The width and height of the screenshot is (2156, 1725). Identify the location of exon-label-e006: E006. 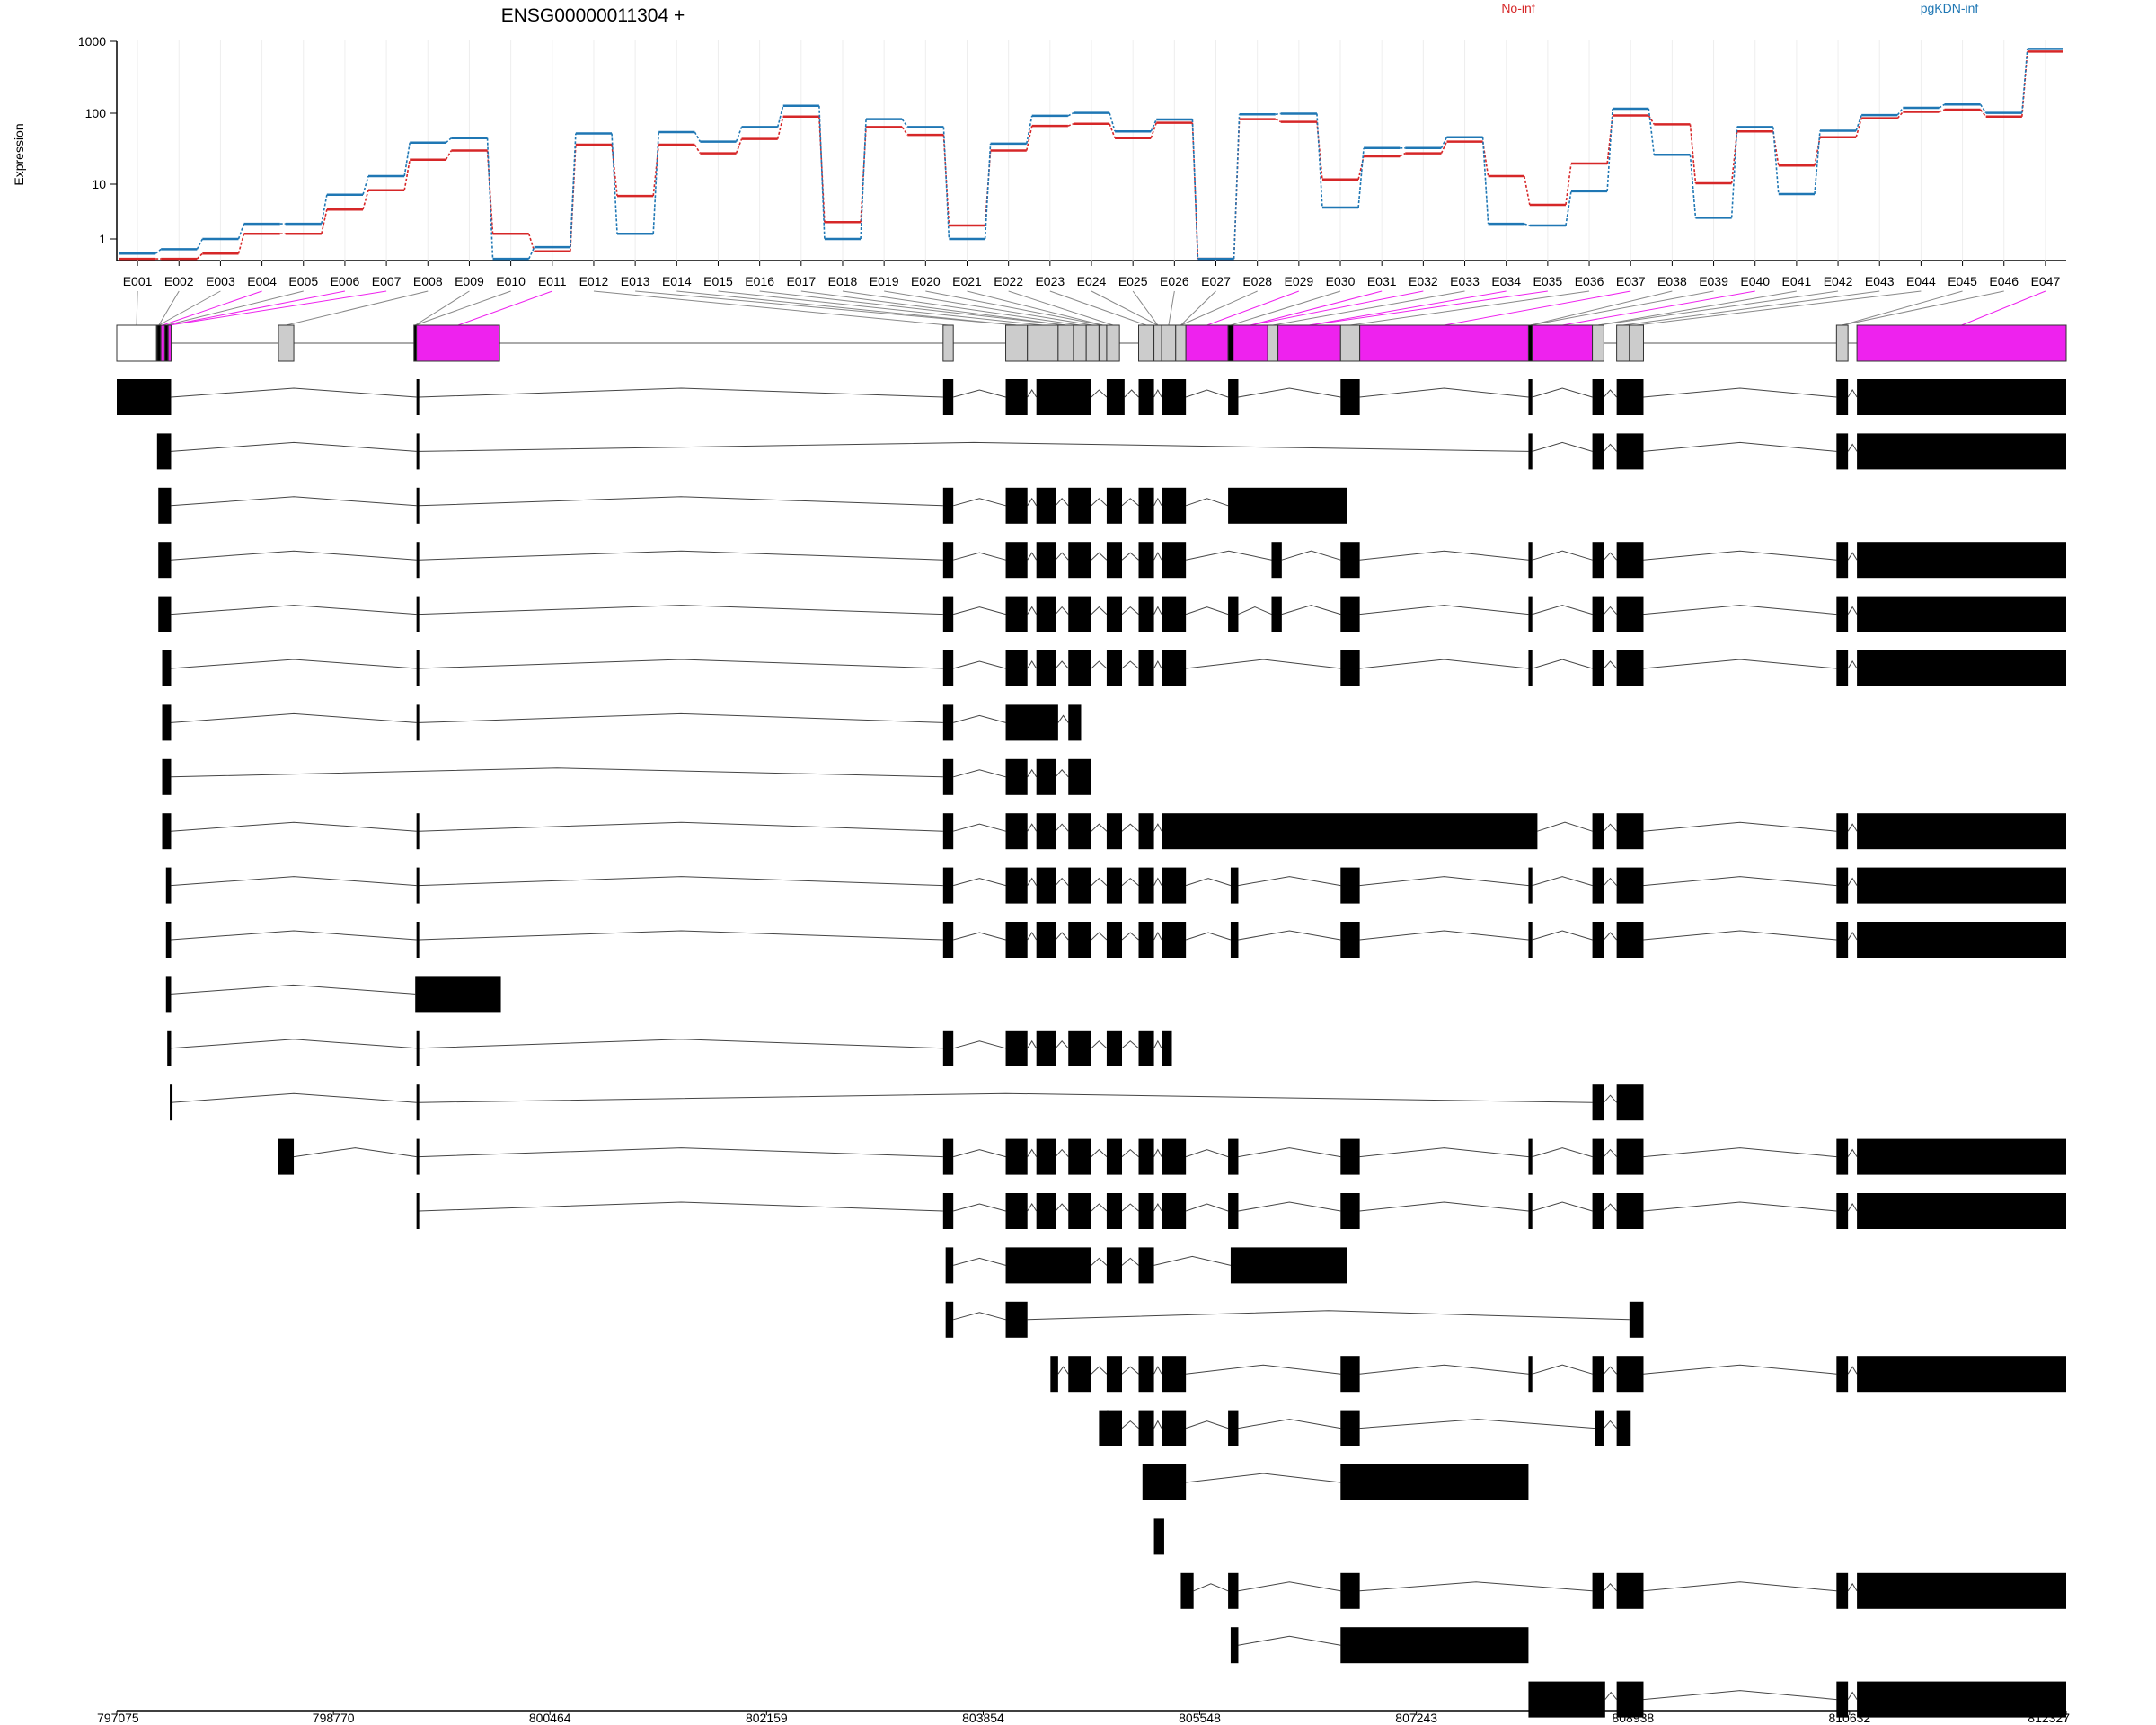
(345, 281).